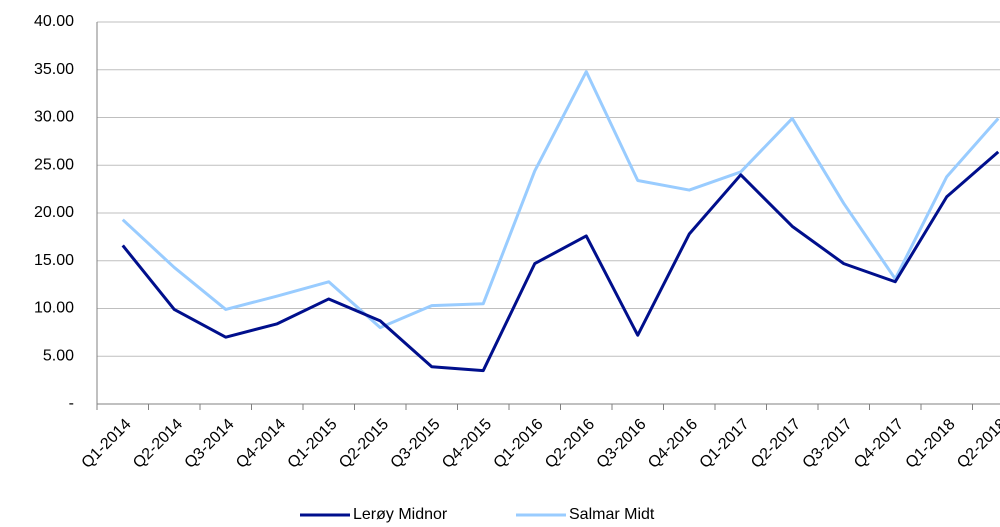 The height and width of the screenshot is (527, 1000). I want to click on legend-label: Salmar Midt, so click(612, 514).